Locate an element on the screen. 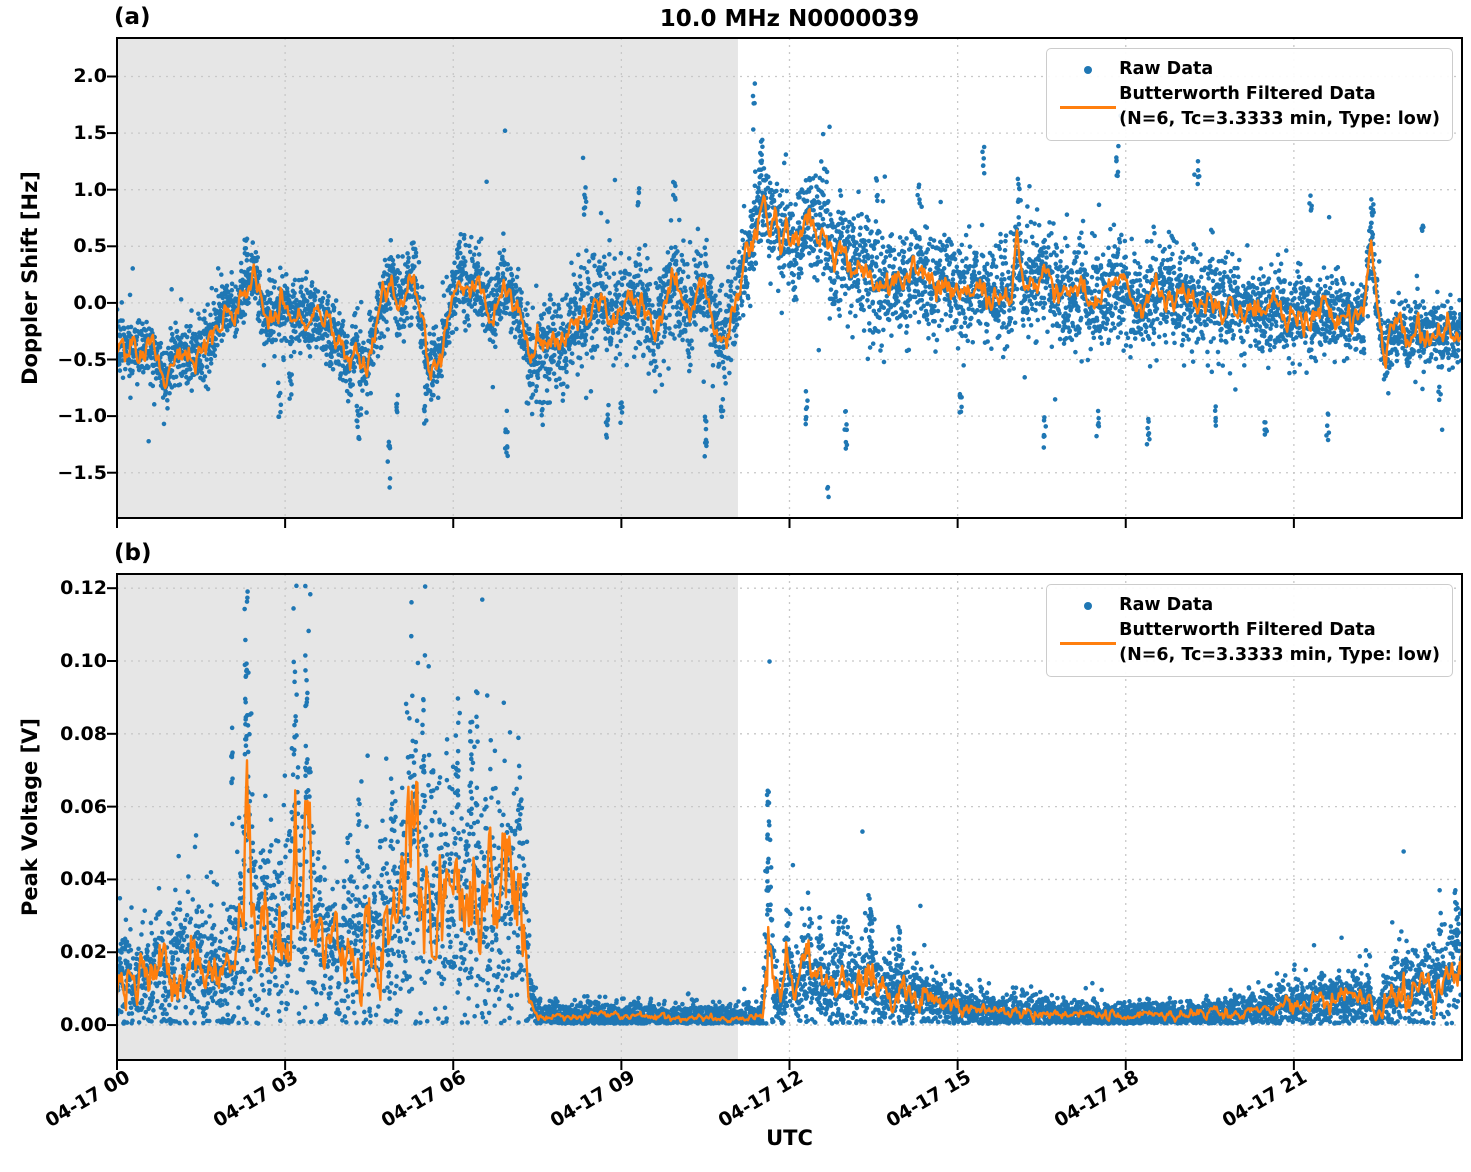  chart-title: 10.0 MHz N0000039 is located at coordinates (789, 19).